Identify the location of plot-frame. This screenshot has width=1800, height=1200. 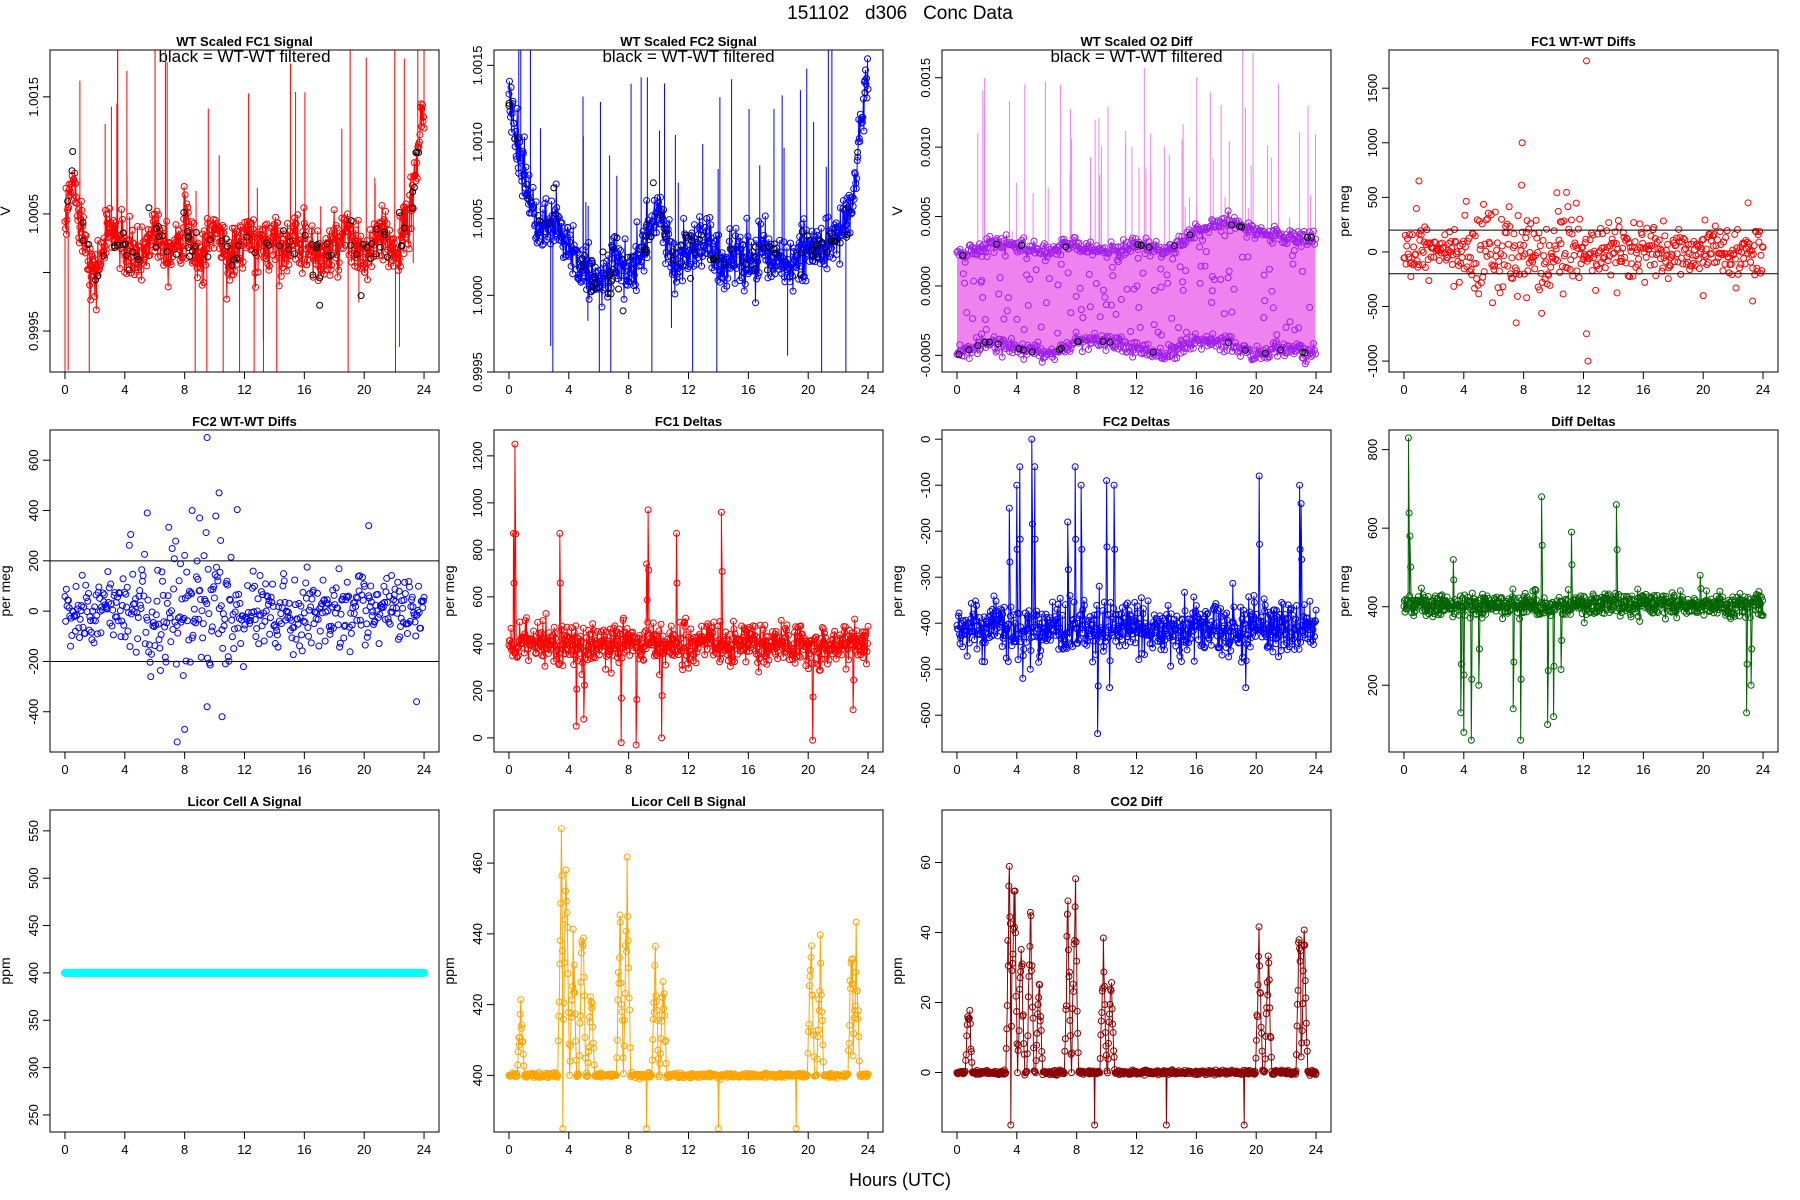
(244, 591).